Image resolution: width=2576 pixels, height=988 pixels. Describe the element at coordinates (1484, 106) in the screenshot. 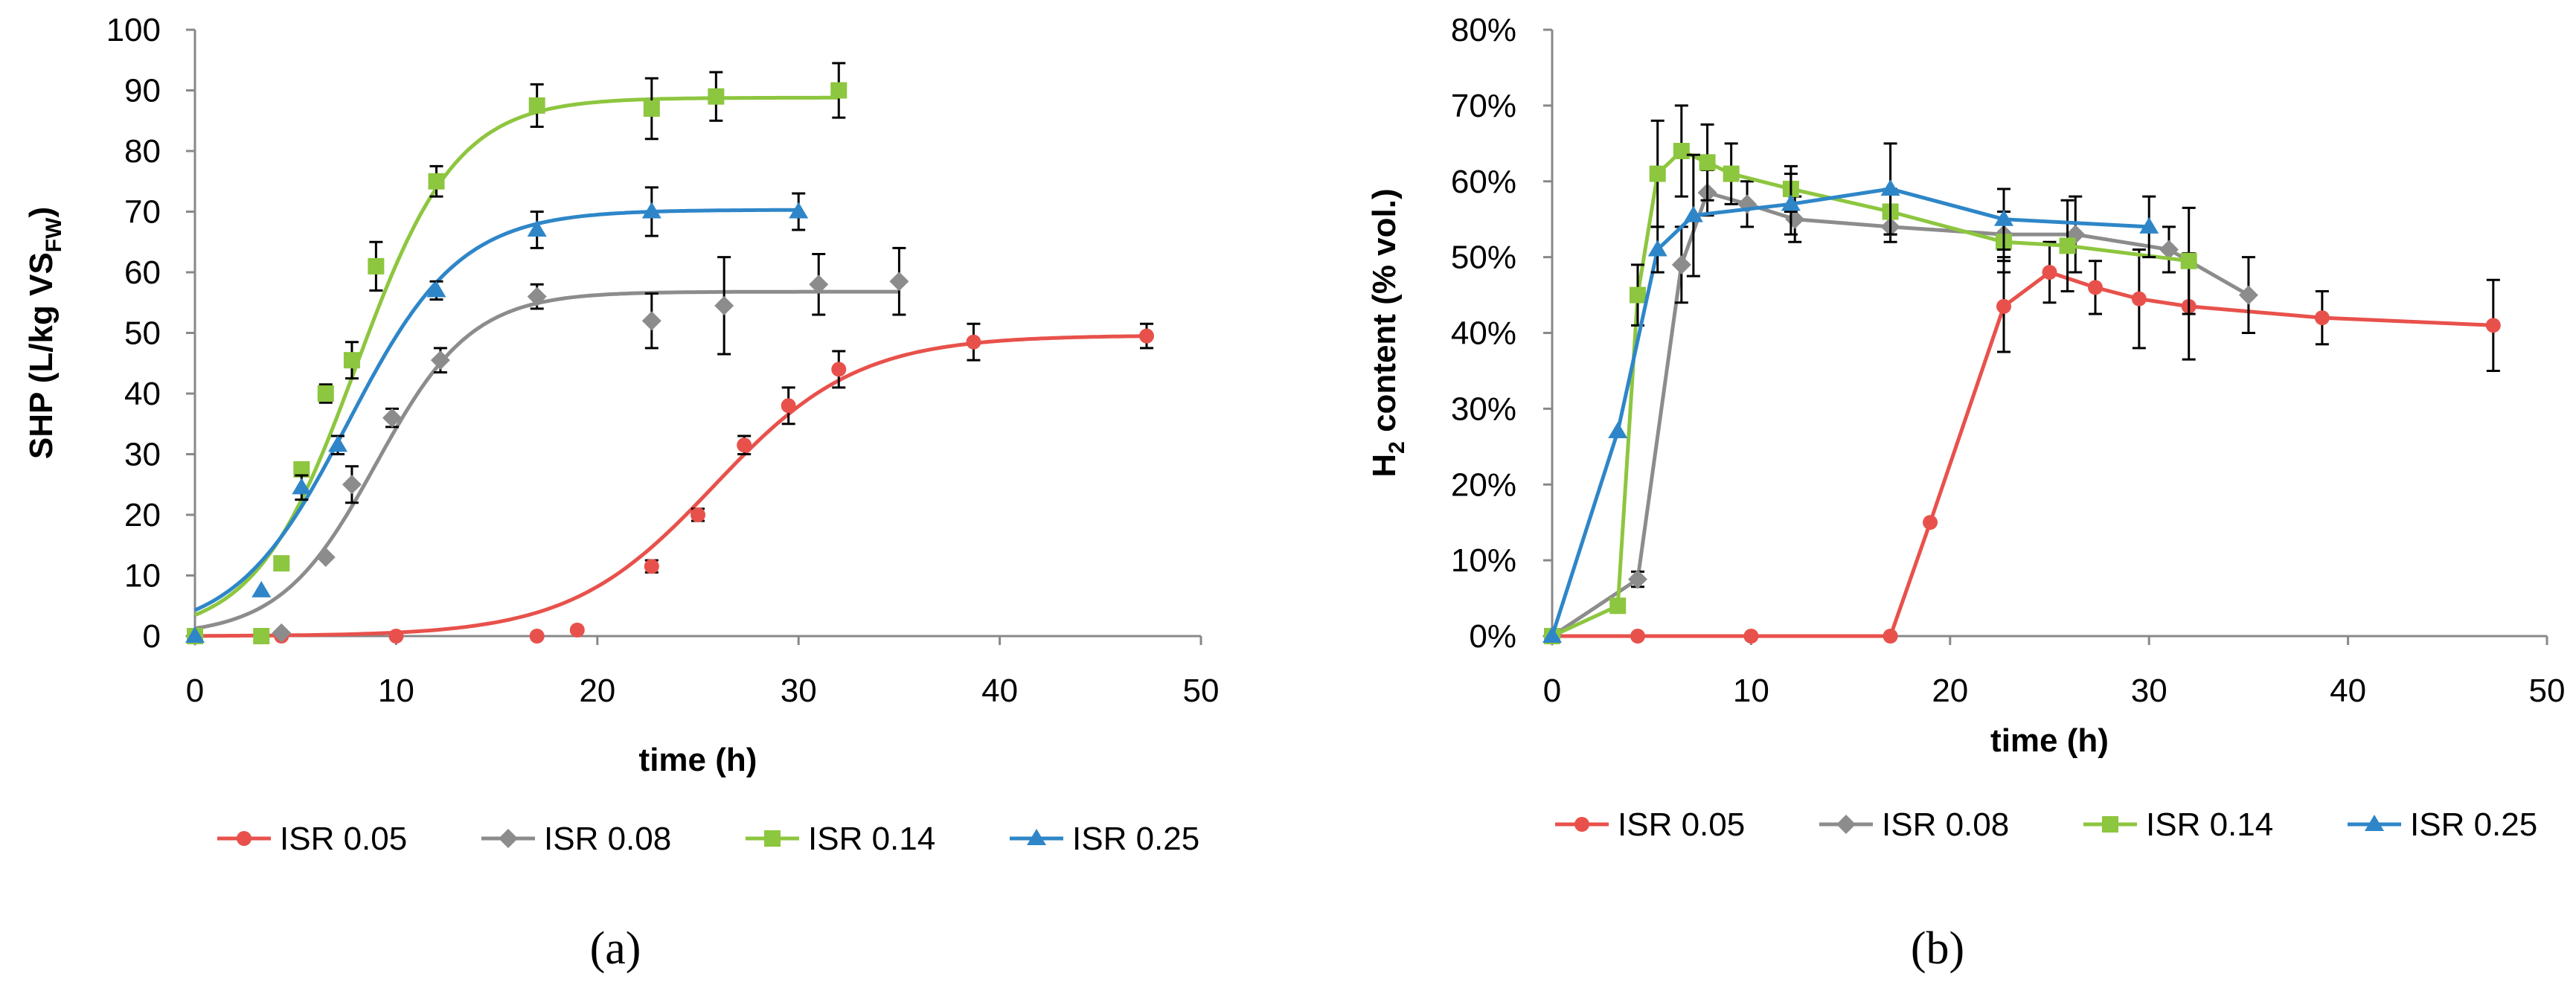

I see `panel-b-y-tick-label: 70%` at that location.